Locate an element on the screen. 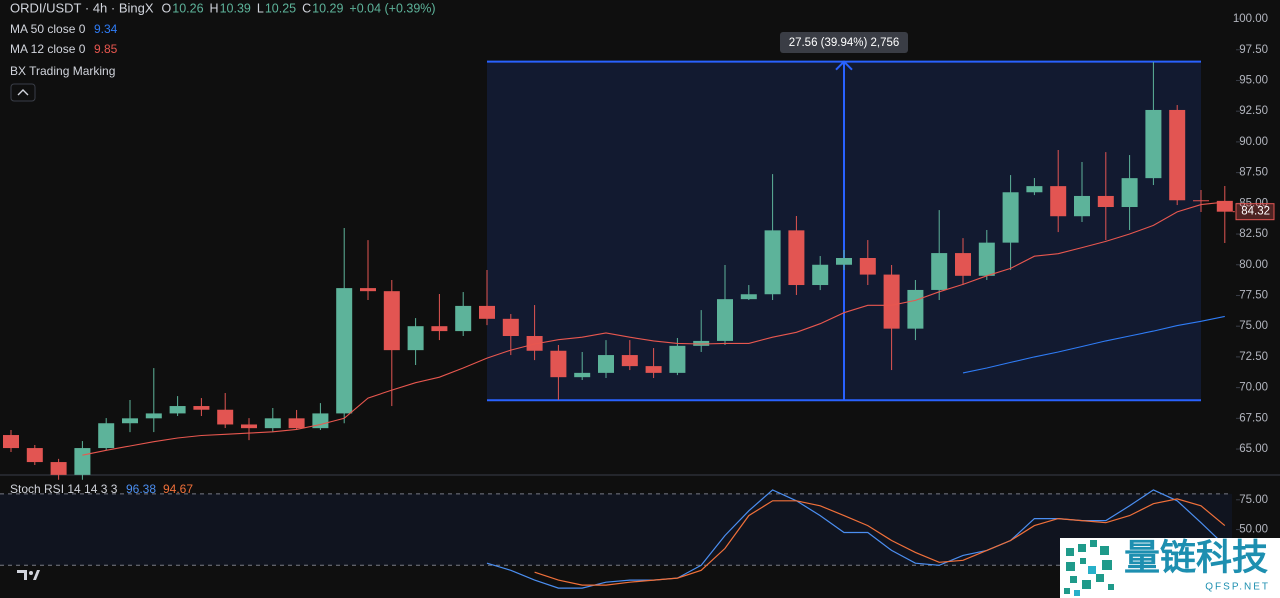  y-tick-label: 87.50 is located at coordinates (1253, 173).